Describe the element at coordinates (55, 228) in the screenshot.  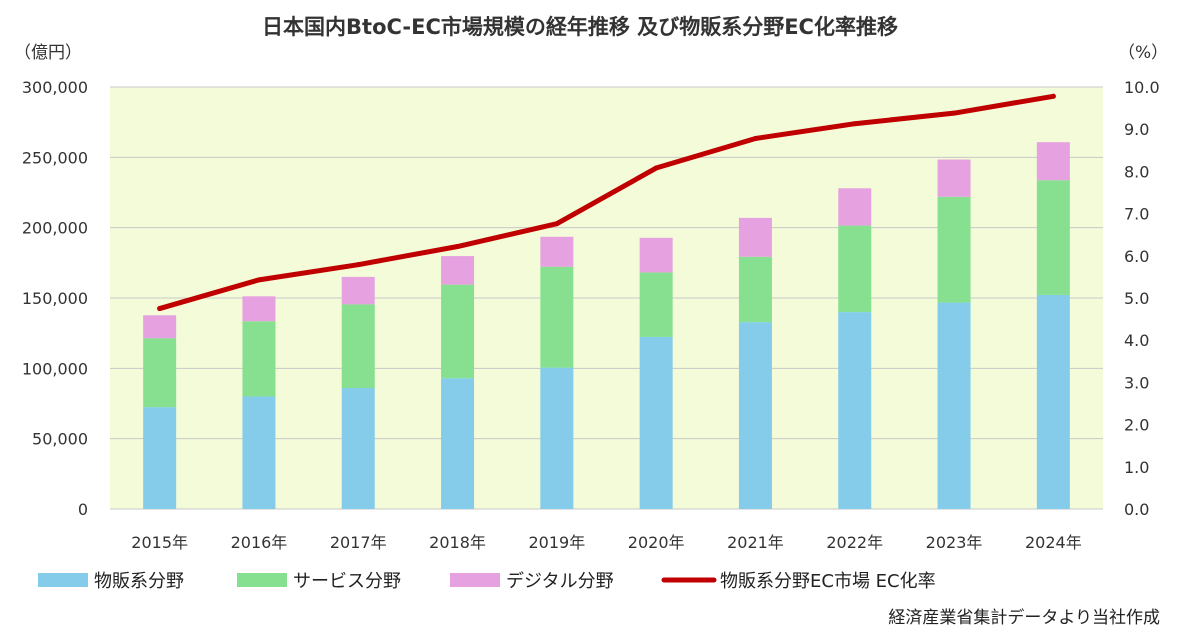
I see `y-left-tick-label: 200,000` at that location.